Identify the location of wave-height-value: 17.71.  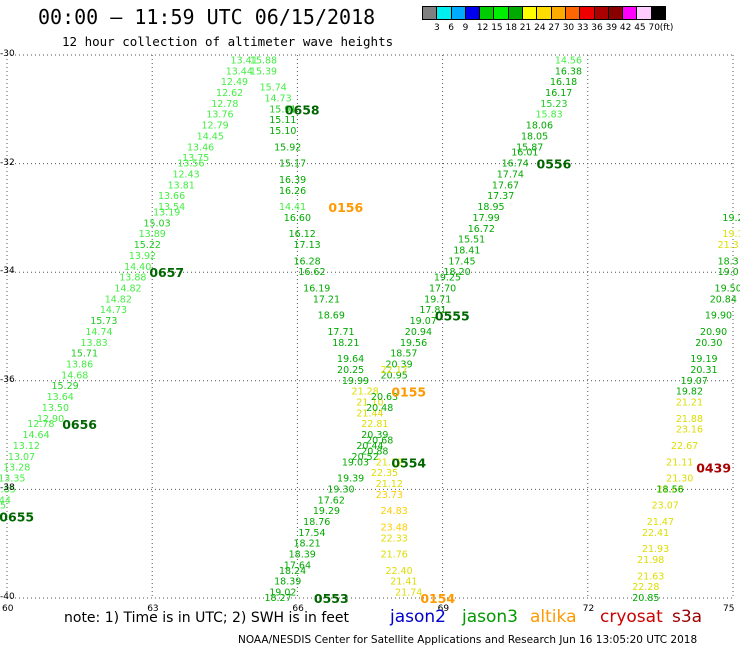
(340, 332).